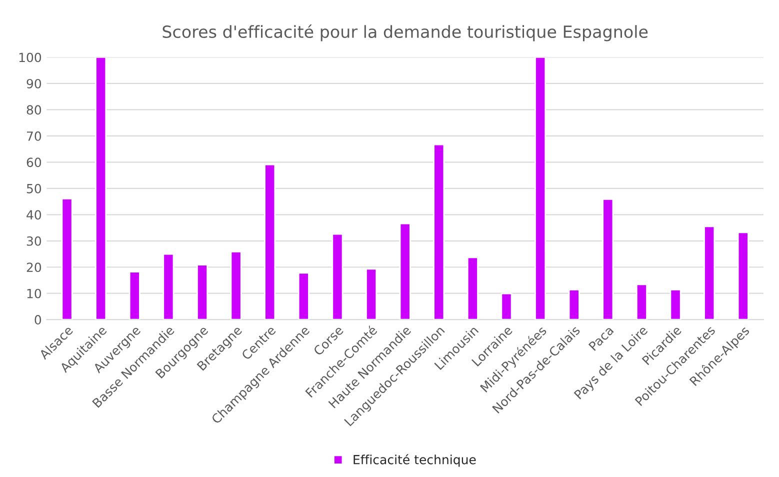  What do you see at coordinates (34, 241) in the screenshot?
I see `y-tick-label: 30` at bounding box center [34, 241].